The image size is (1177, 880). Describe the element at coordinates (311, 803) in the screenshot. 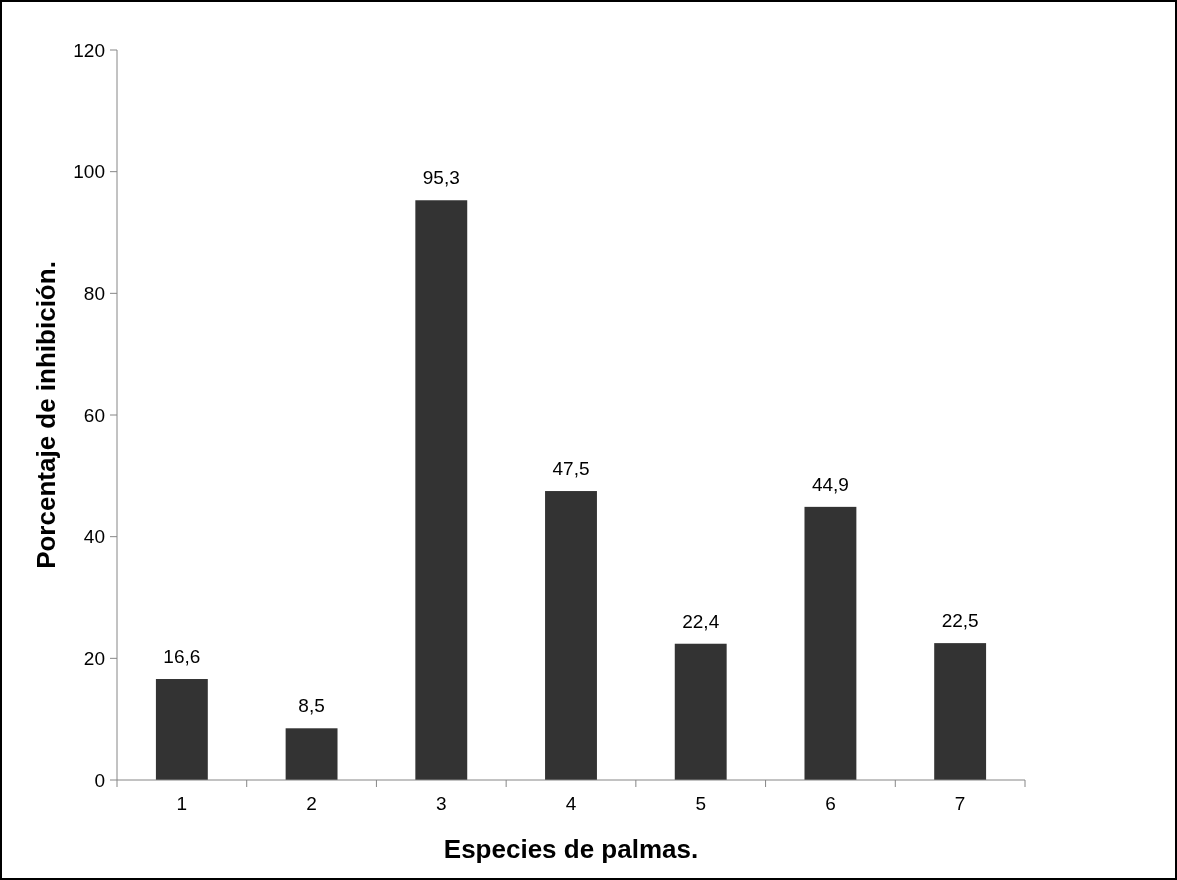

I see `x-tick-label: 2` at that location.